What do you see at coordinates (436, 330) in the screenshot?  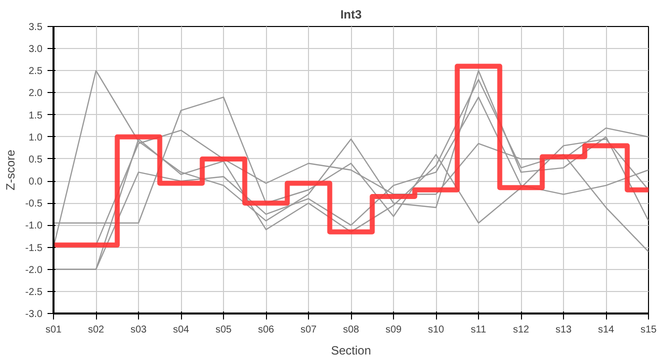 I see `x-tick-label: s10` at bounding box center [436, 330].